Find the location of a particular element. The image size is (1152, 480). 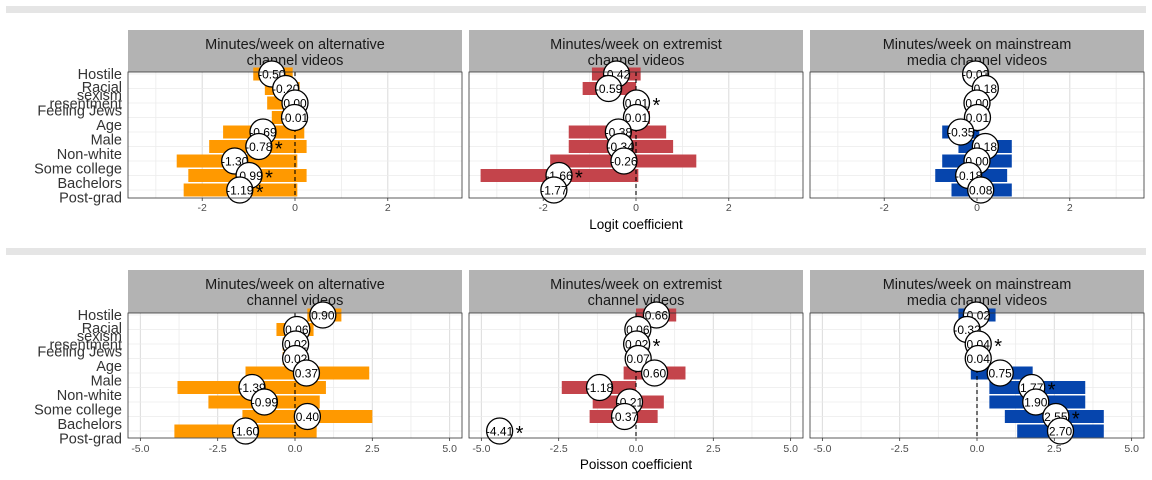

estimate-label: 0.60 is located at coordinates (655, 374).